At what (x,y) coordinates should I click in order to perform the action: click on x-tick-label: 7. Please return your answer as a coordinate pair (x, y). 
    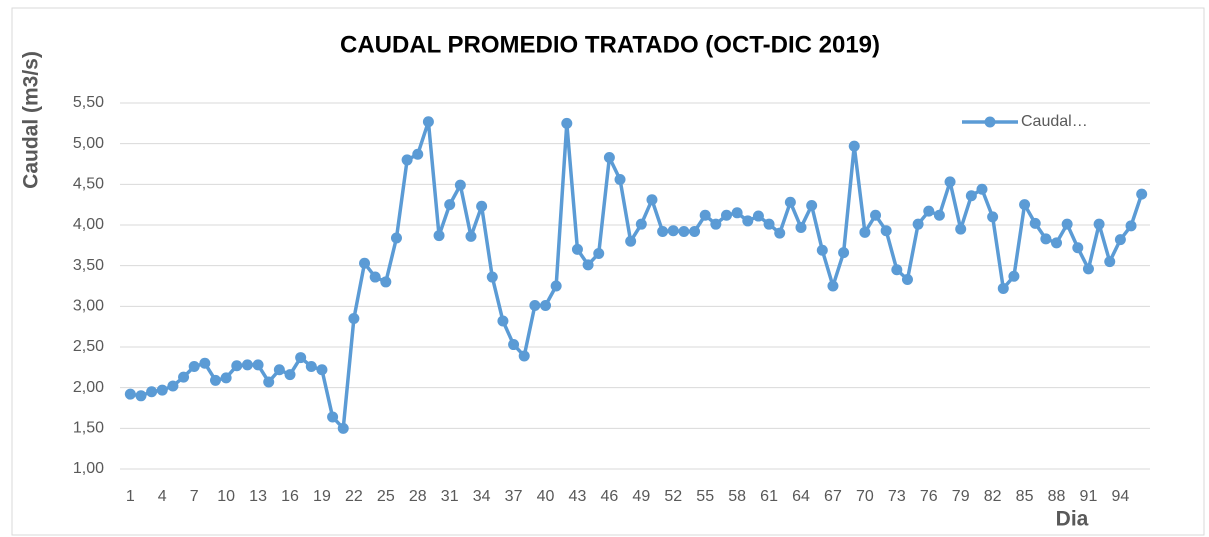
    Looking at the image, I should click on (194, 496).